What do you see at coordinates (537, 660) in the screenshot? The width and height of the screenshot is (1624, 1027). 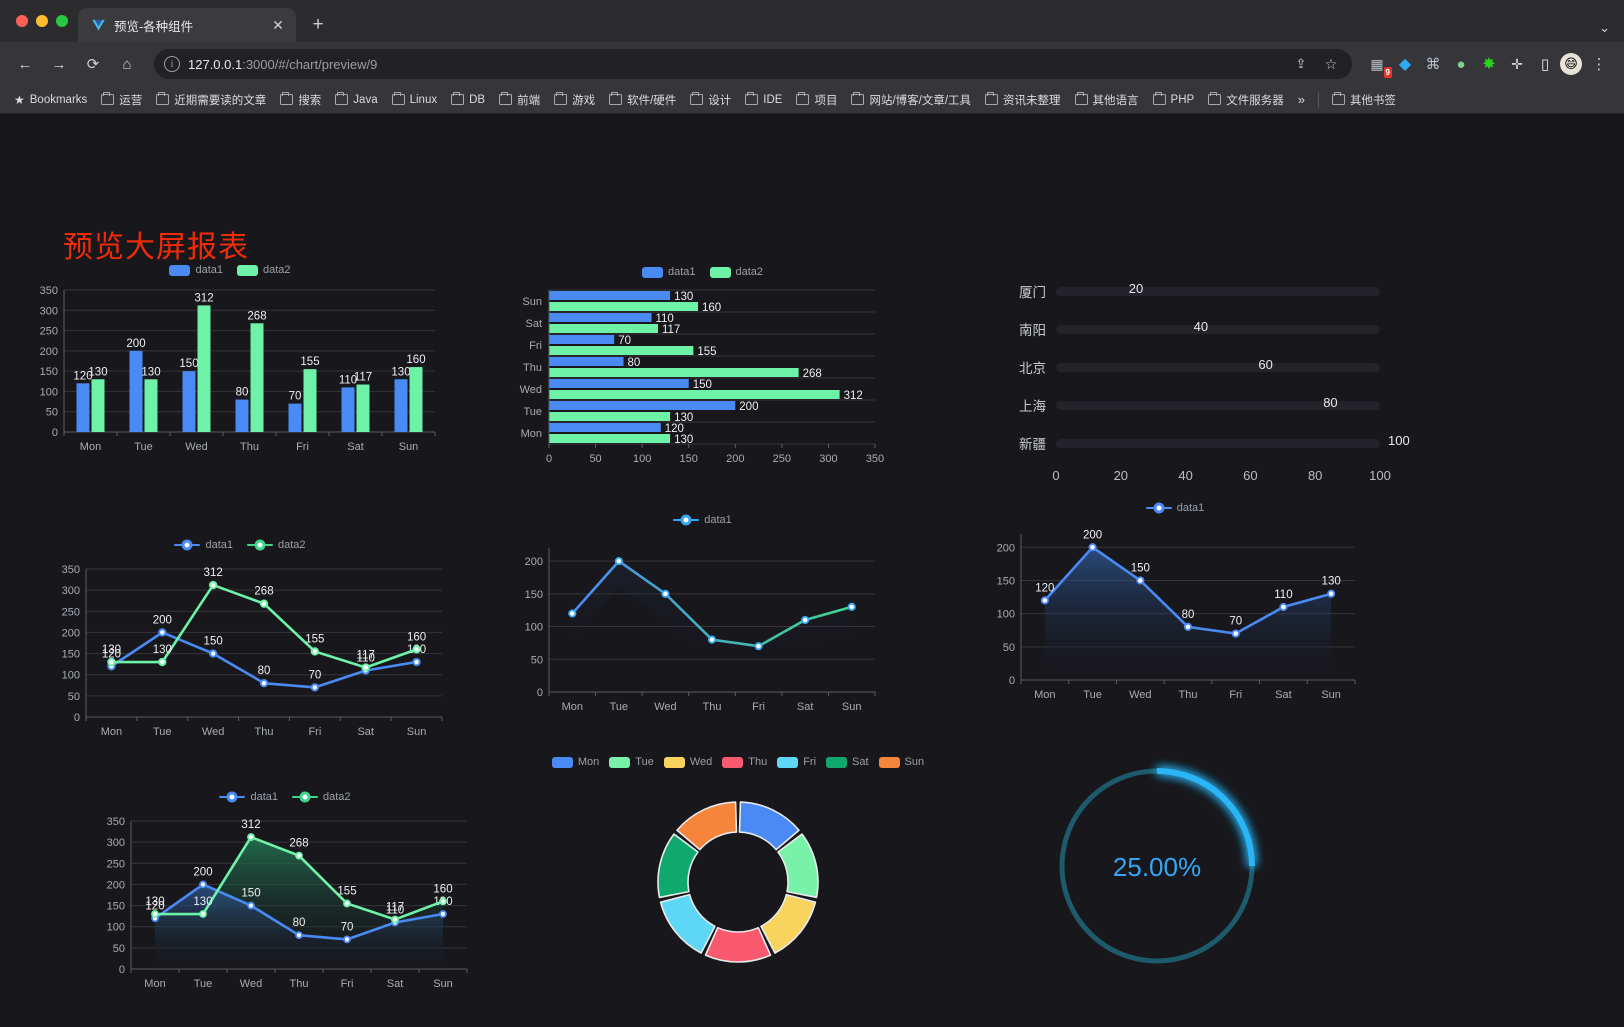 I see `svg-text: 50` at bounding box center [537, 660].